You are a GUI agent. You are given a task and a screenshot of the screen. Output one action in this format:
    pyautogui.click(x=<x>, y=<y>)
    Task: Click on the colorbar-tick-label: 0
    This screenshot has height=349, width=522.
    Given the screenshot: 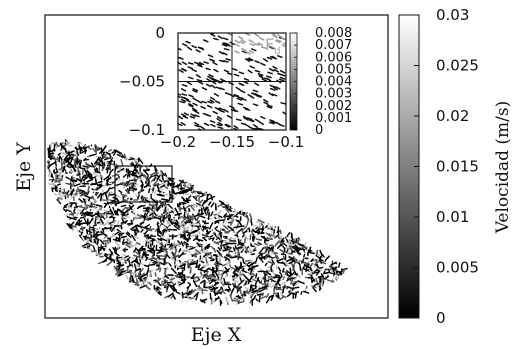 What is the action you would take?
    pyautogui.click(x=441, y=318)
    